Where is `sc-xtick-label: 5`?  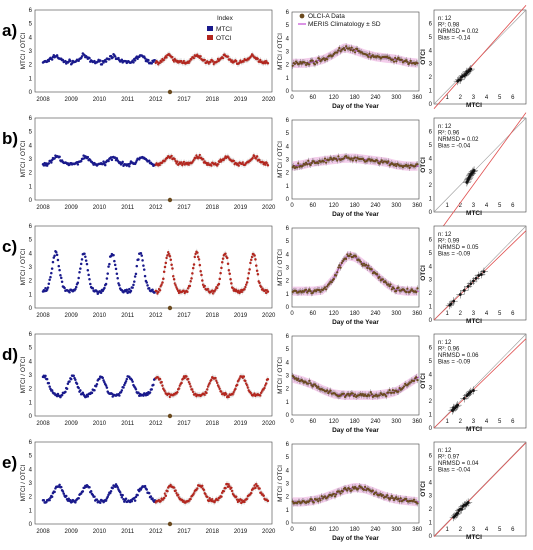
sc-xtick-label: 5 is located at coordinates (500, 422).